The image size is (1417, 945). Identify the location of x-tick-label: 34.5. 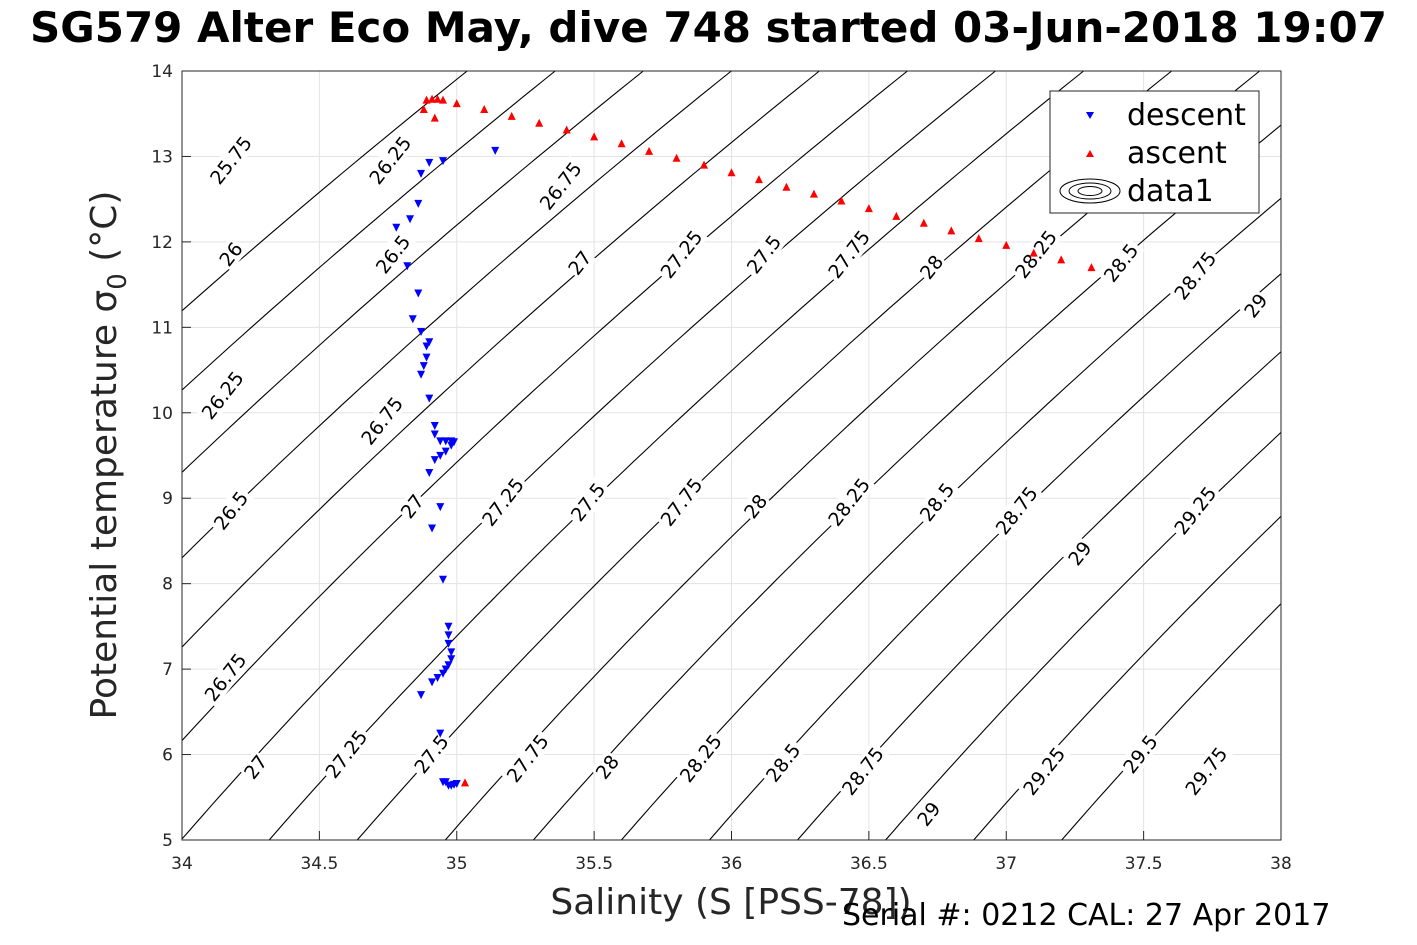
(319, 864).